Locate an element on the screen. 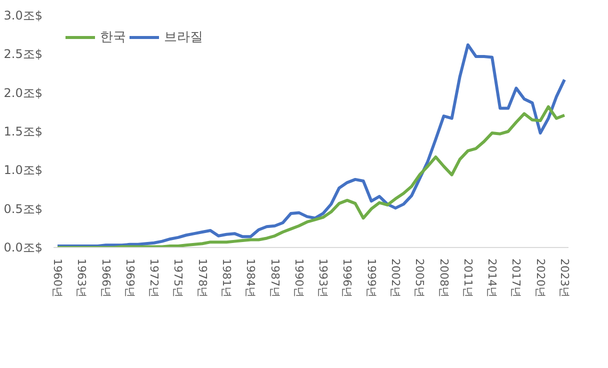  legend-label: 한국 is located at coordinates (113, 37).